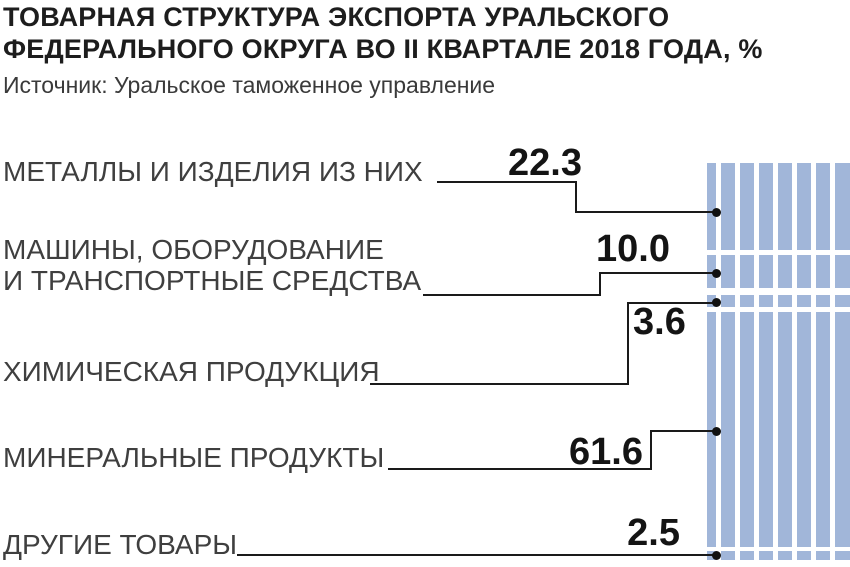 Image resolution: width=850 pixels, height=567 pixels. Describe the element at coordinates (476, 555) in the screenshot. I see `leader-line-other` at that location.